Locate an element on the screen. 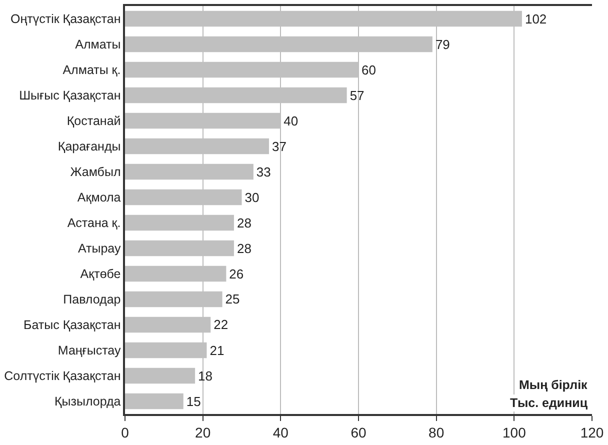 The image size is (608, 445). y-tick-label: Атырау is located at coordinates (100, 249).